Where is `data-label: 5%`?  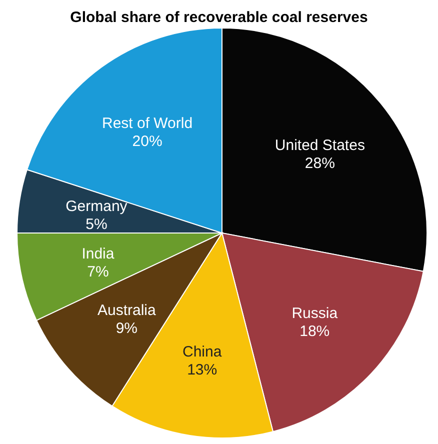 data-label: 5% is located at coordinates (97, 225).